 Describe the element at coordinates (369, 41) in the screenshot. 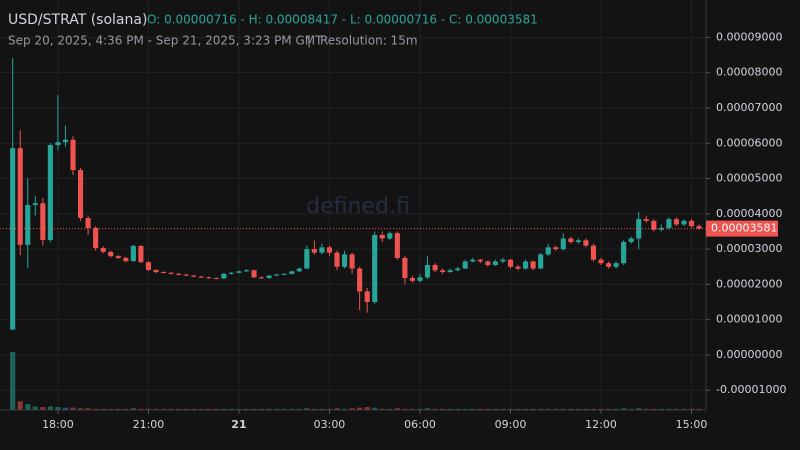

I see `resolution: Resolution: 15m` at that location.